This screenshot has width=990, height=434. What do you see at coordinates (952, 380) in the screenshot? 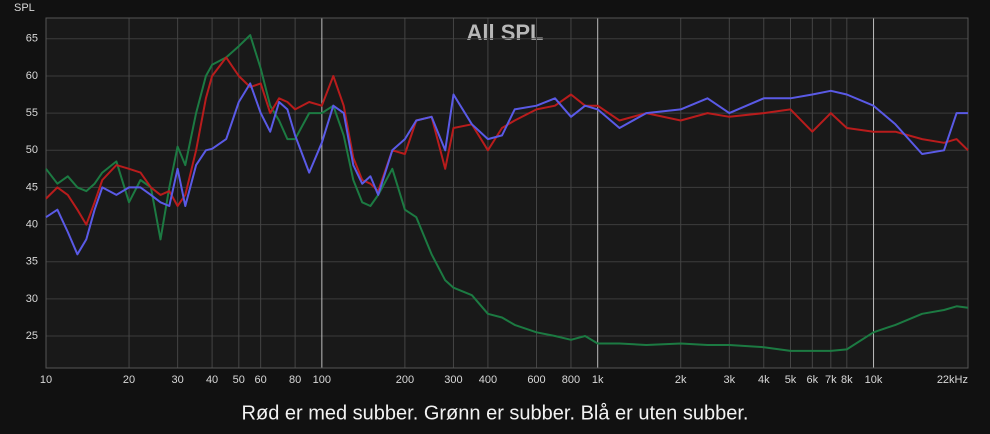
I see `x-tick-label: 22kHz` at bounding box center [952, 380].